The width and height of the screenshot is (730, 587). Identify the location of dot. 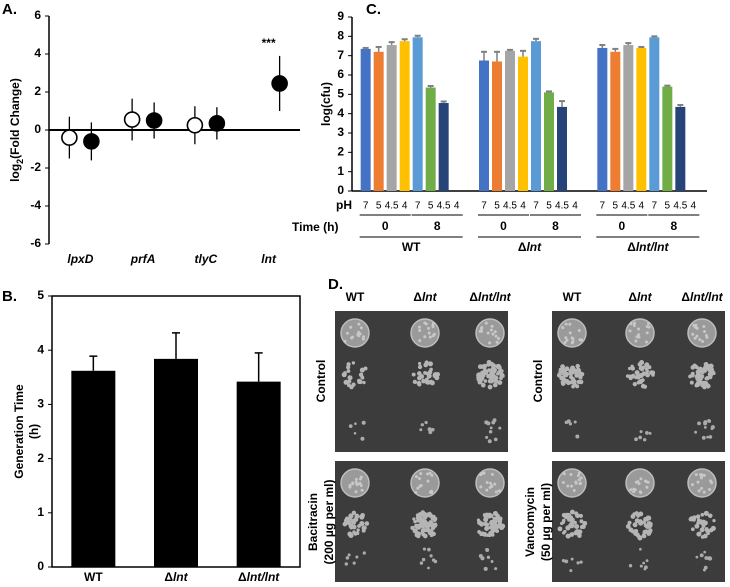
(217, 123).